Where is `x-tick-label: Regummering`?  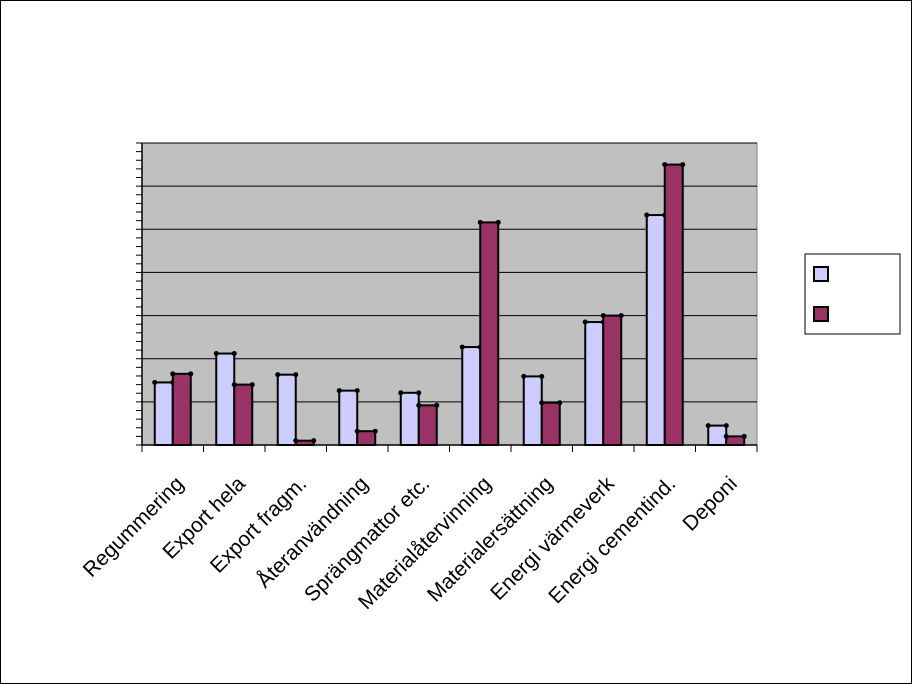
x-tick-label: Regummering is located at coordinates (134, 527).